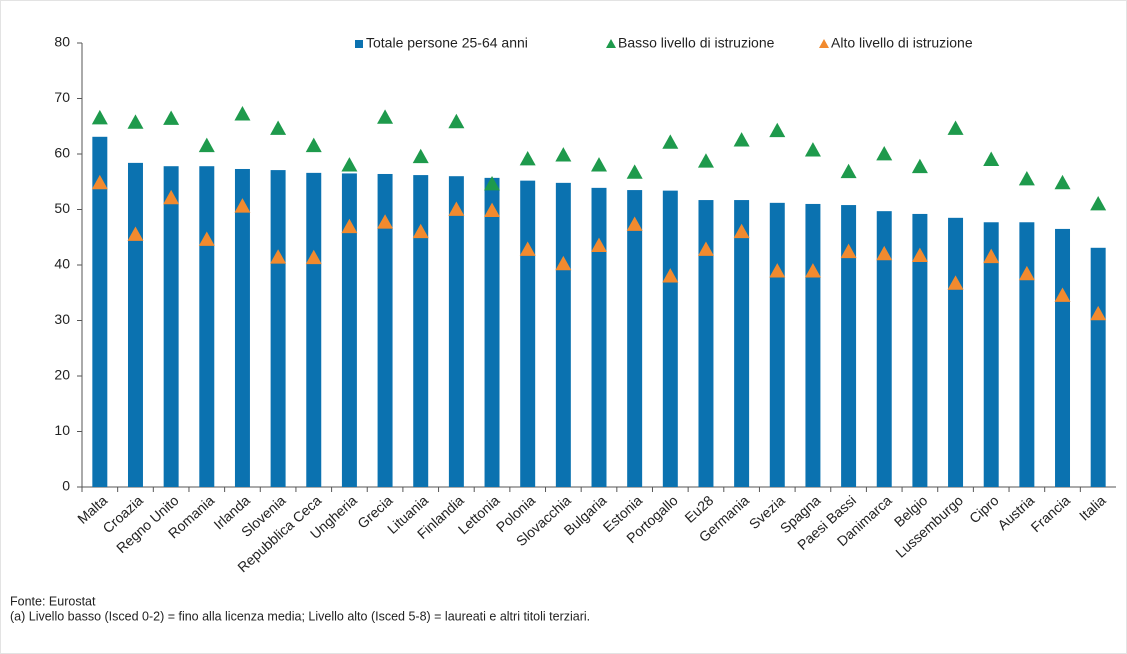  I want to click on y-tick-label: 20, so click(62, 375).